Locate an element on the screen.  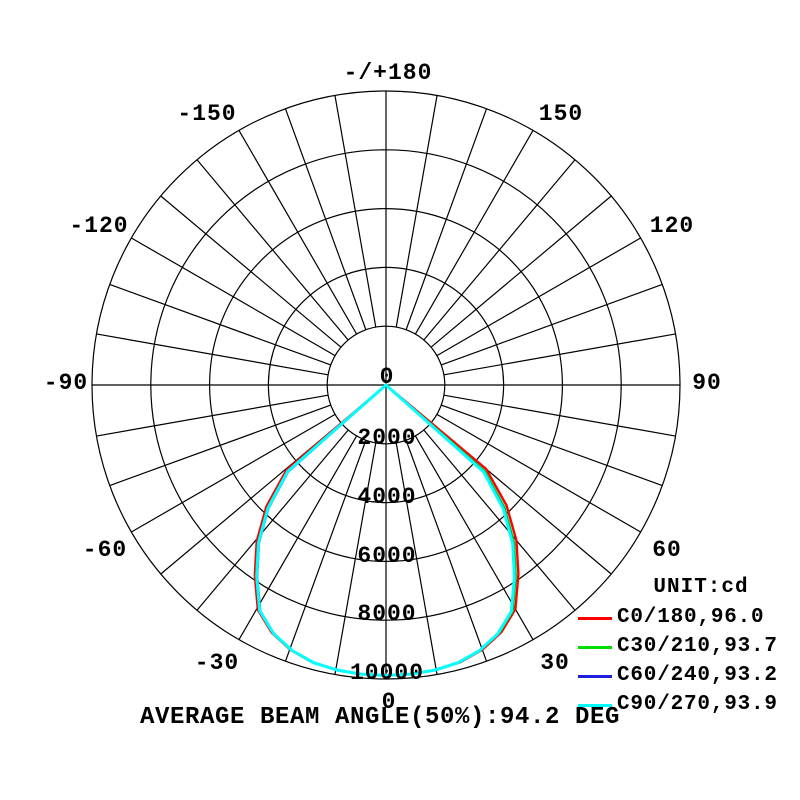
intensity-curves is located at coordinates (386, 530).